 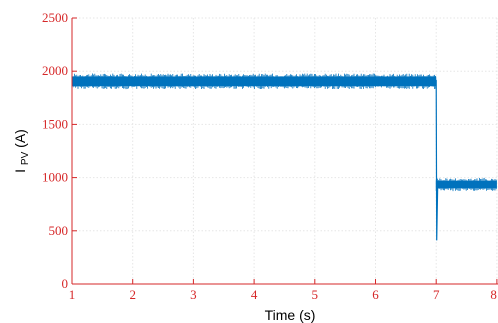 I want to click on x-tick-label: 2, so click(x=132, y=294).